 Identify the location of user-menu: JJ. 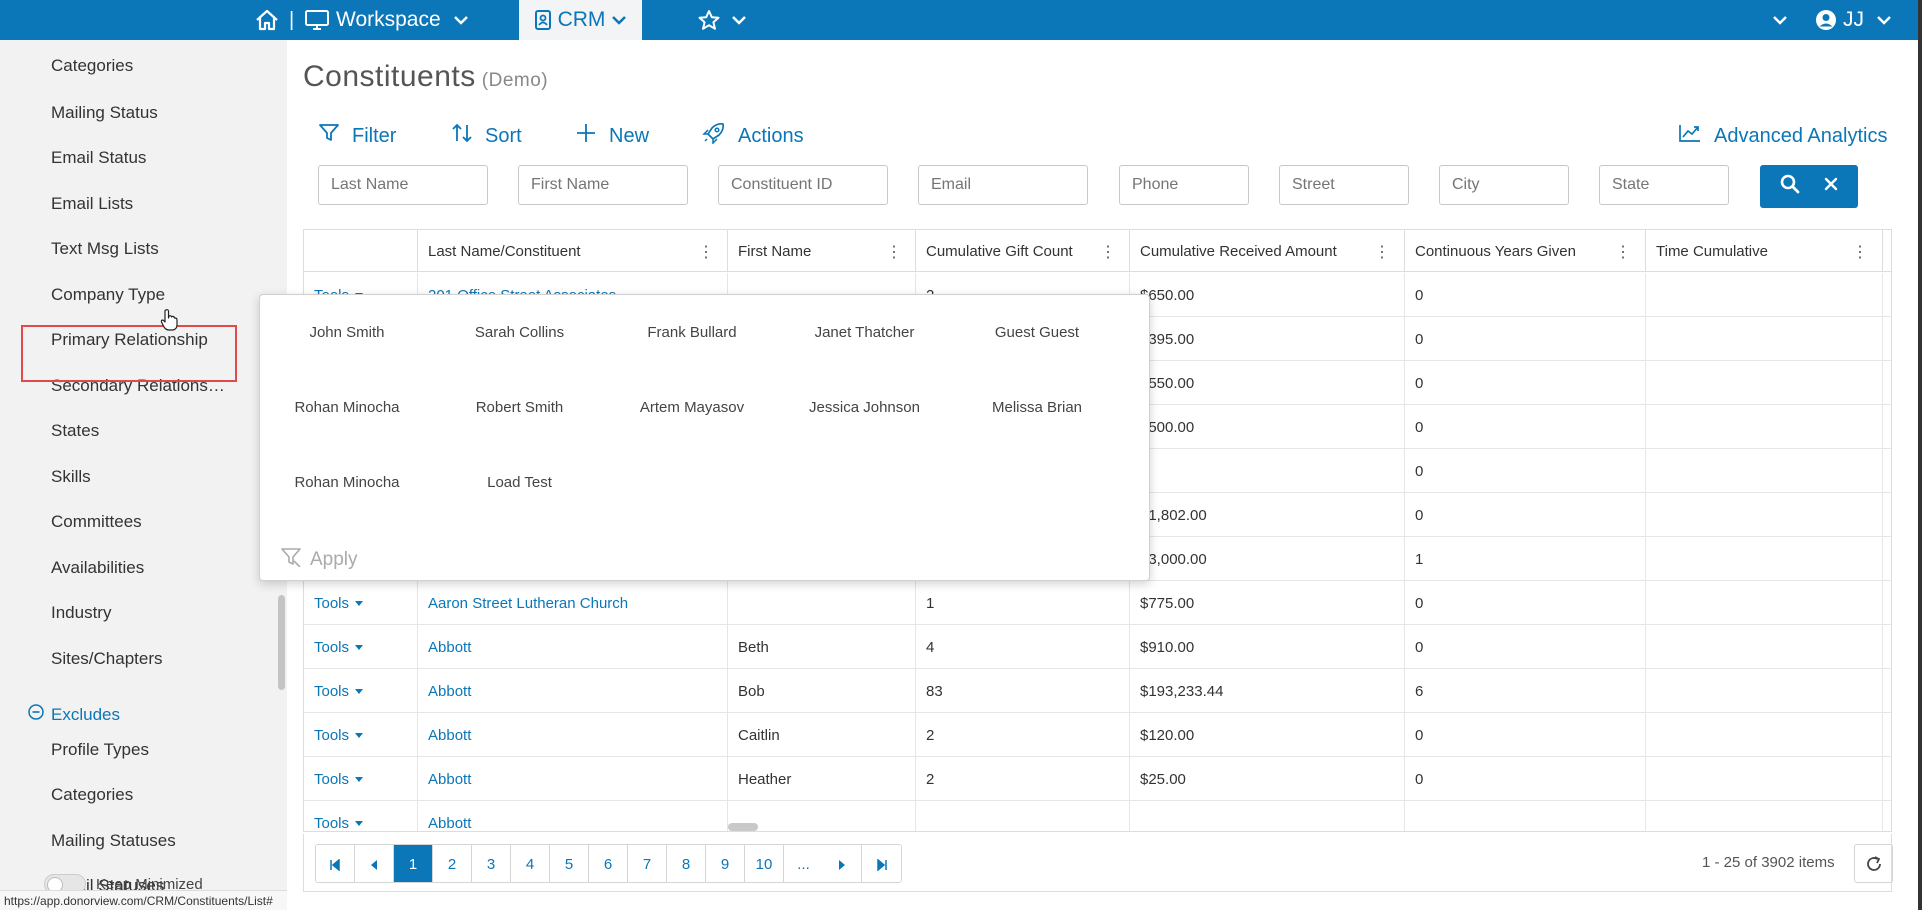
(1853, 20).